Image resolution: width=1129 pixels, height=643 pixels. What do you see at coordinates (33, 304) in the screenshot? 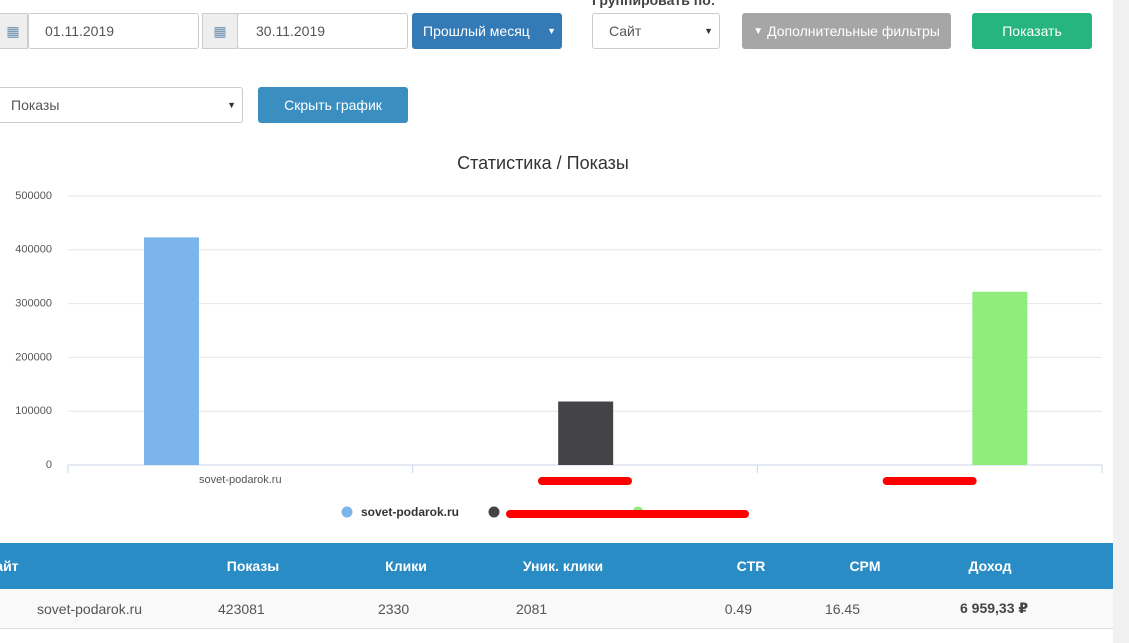
I see `y-tick-label: 300000` at bounding box center [33, 304].